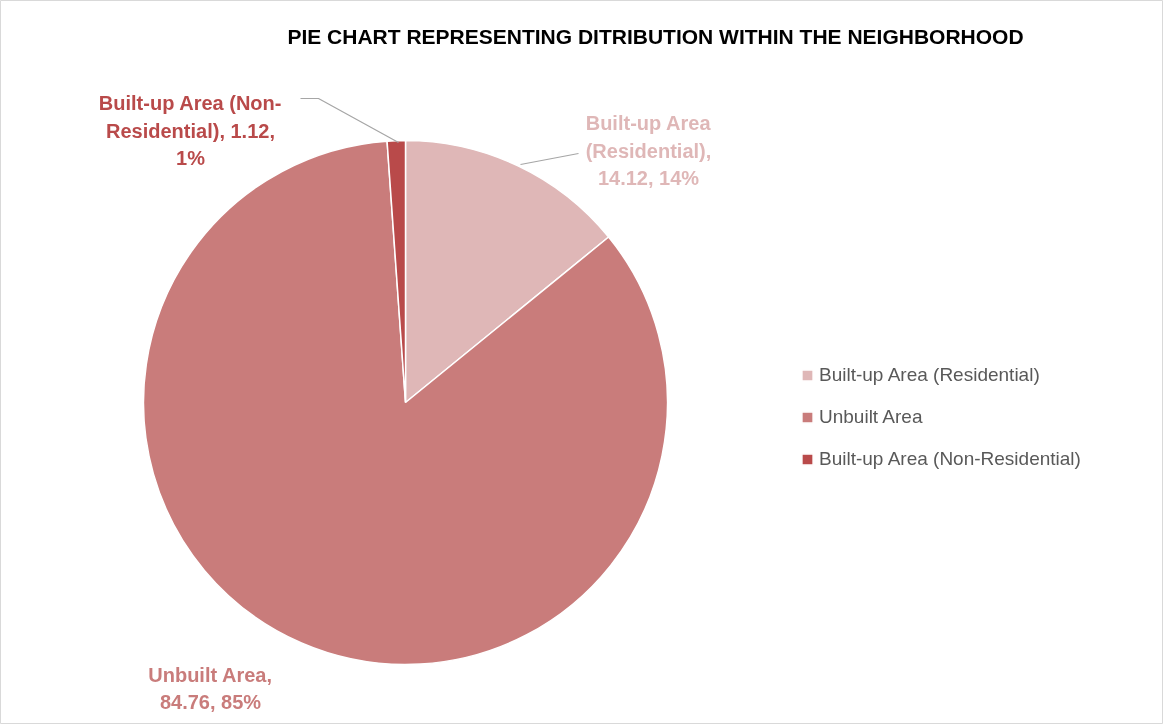 This screenshot has width=1163, height=724. I want to click on legend-label: Unbuilt Area, so click(871, 417).